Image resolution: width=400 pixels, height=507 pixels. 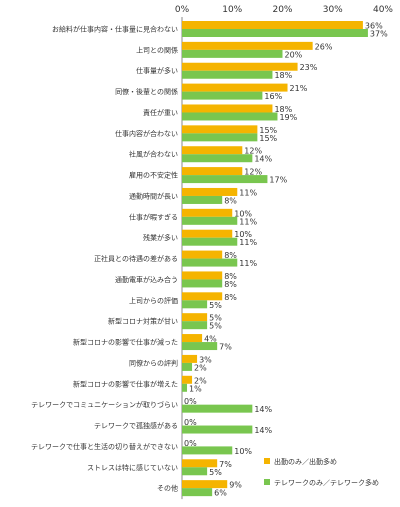 I want to click on data-label: 9%, so click(x=235, y=485).